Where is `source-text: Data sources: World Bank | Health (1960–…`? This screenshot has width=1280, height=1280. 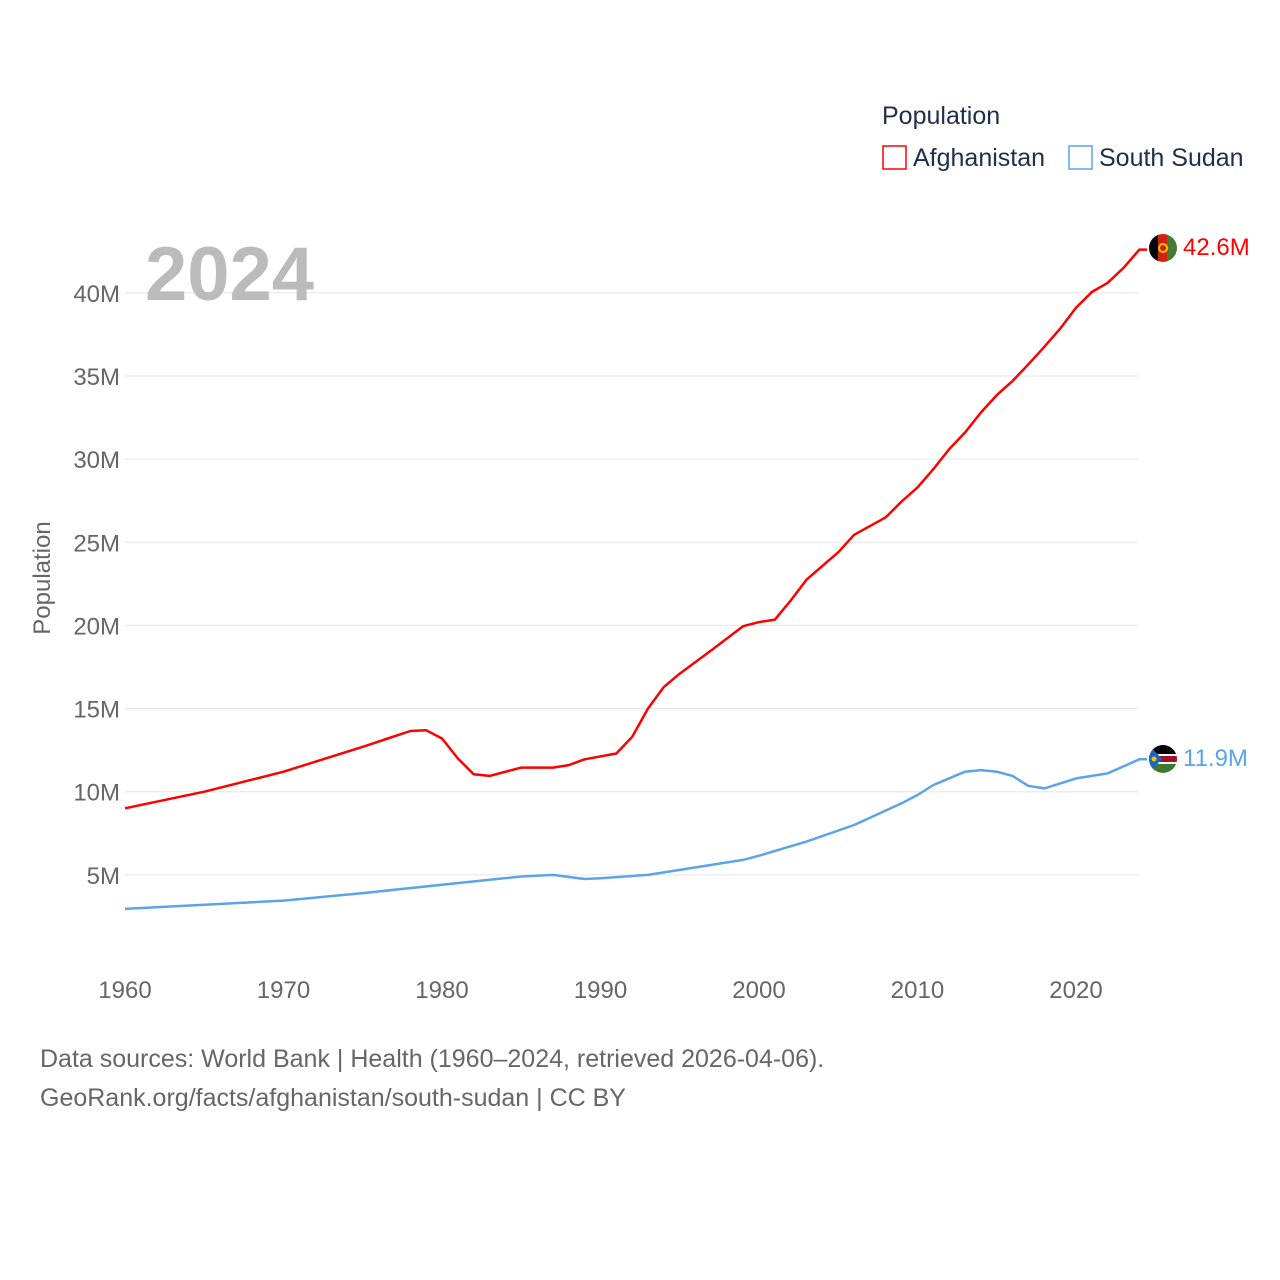
source-text: Data sources: World Bank | Health (1960–… is located at coordinates (432, 1059).